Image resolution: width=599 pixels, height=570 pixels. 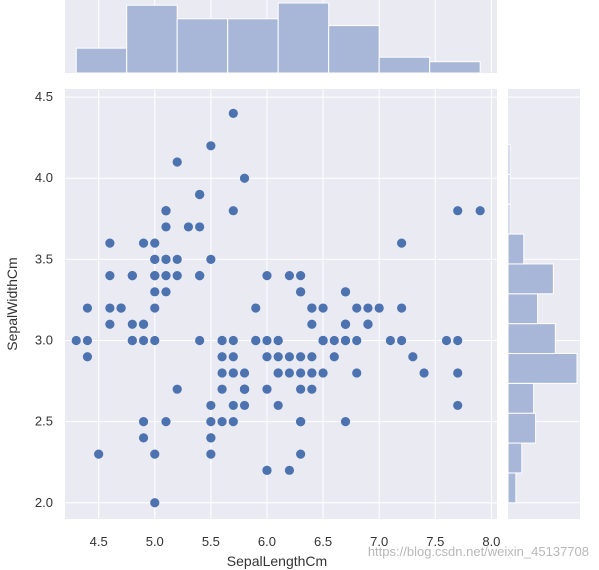 I want to click on marginal-x-bars, so click(x=278, y=38).